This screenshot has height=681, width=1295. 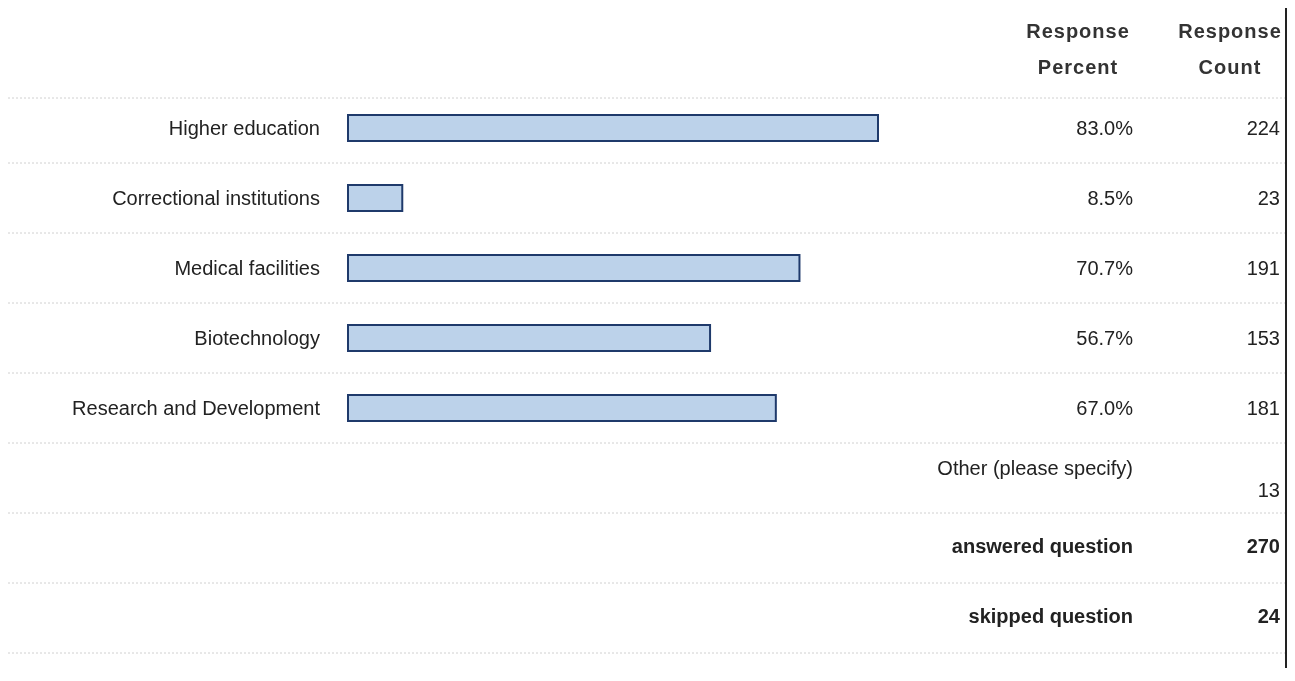 I want to click on text: 13, so click(x=1268, y=490).